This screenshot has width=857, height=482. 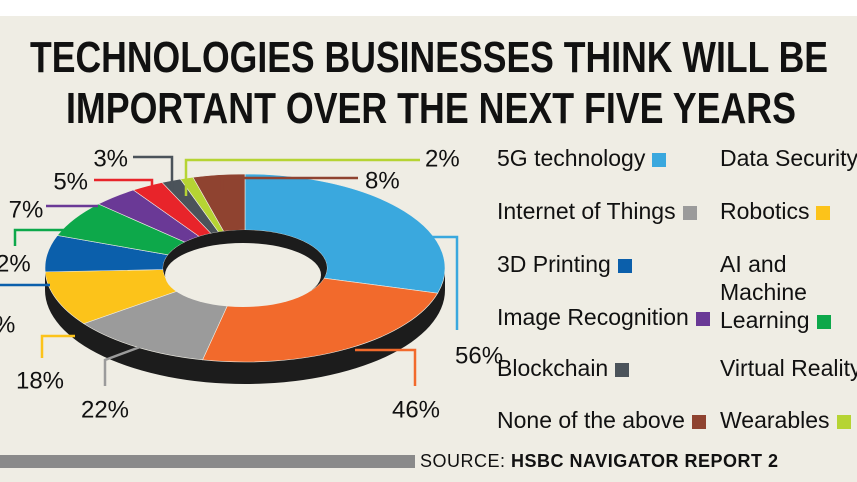 I want to click on legend-label: Wearables, so click(x=775, y=420).